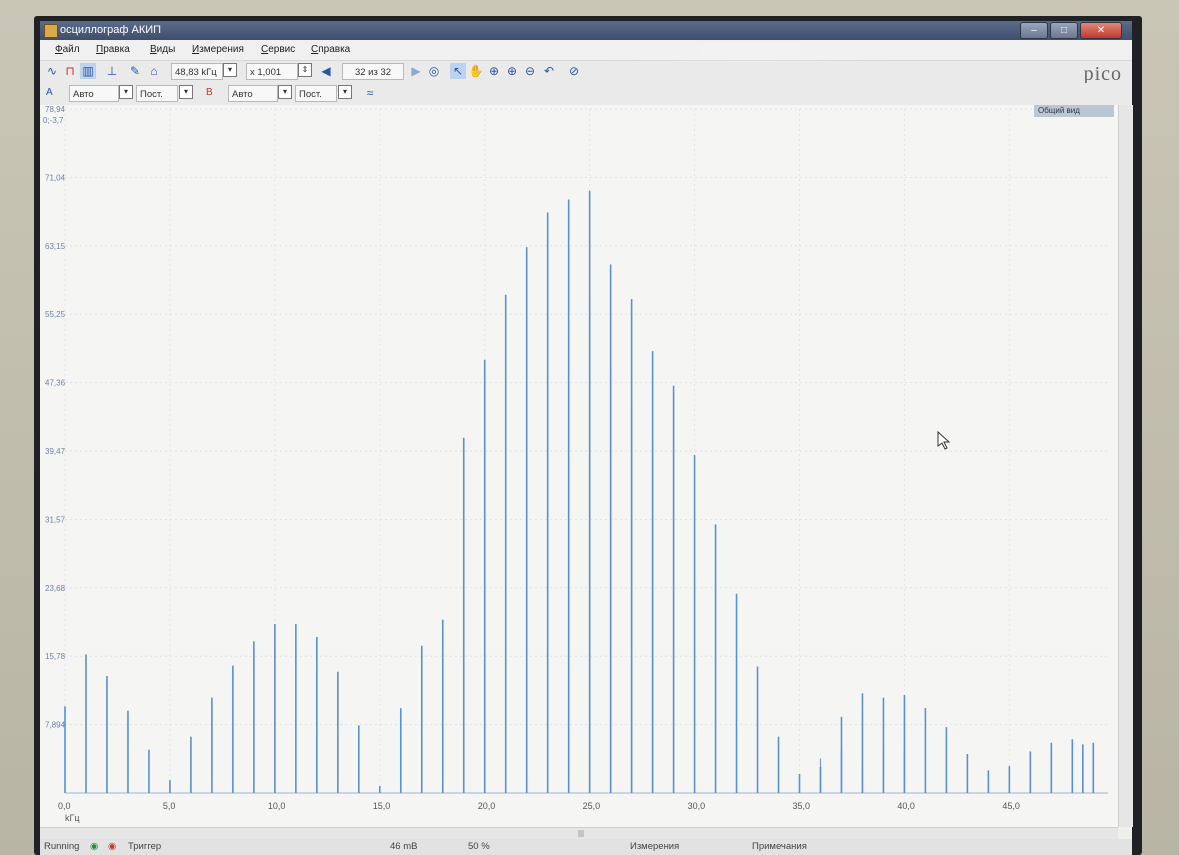 The height and width of the screenshot is (855, 1179). What do you see at coordinates (72, 818) in the screenshot?
I see `x-axis-label: kГц` at bounding box center [72, 818].